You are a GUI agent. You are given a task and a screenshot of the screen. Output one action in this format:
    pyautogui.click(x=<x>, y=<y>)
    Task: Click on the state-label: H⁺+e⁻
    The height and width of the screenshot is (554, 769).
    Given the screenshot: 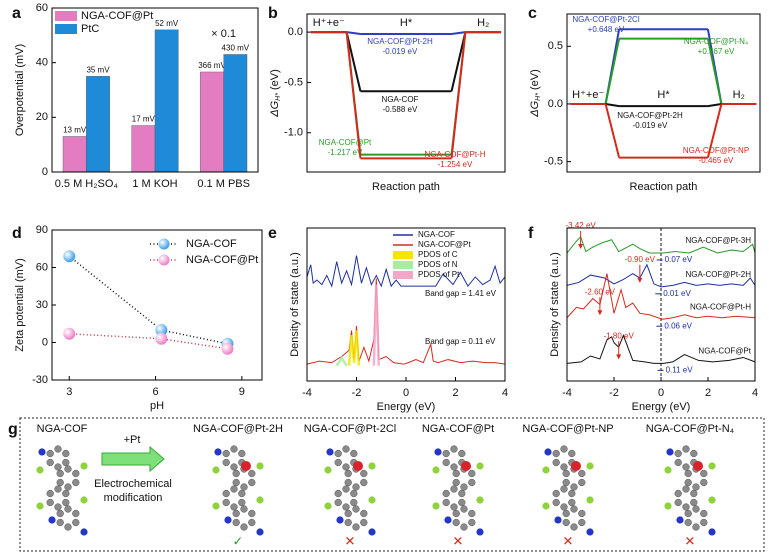 What is the action you would take?
    pyautogui.click(x=588, y=95)
    